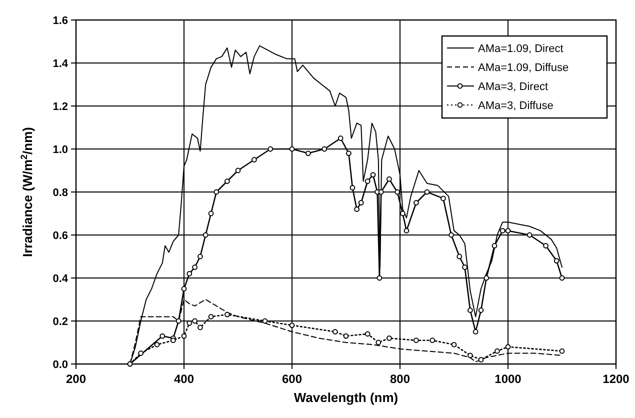  Describe the element at coordinates (292, 379) in the screenshot. I see `x-tick-label: 600` at that location.